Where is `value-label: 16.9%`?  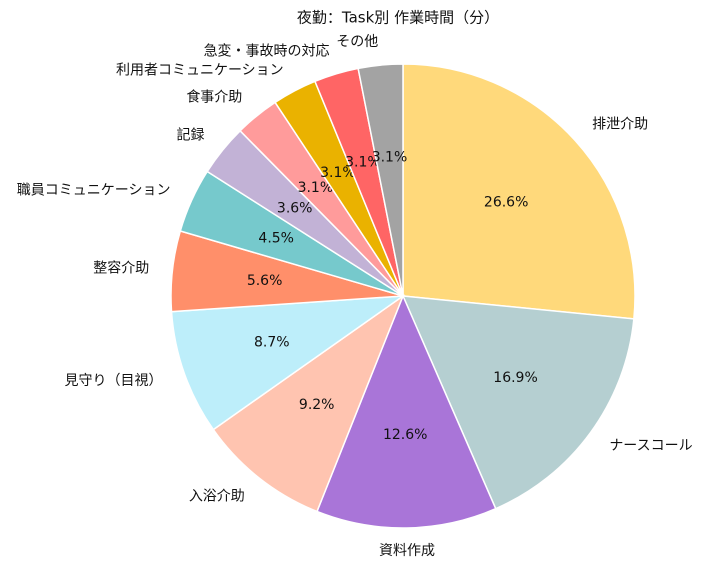
value-label: 16.9% is located at coordinates (515, 378).